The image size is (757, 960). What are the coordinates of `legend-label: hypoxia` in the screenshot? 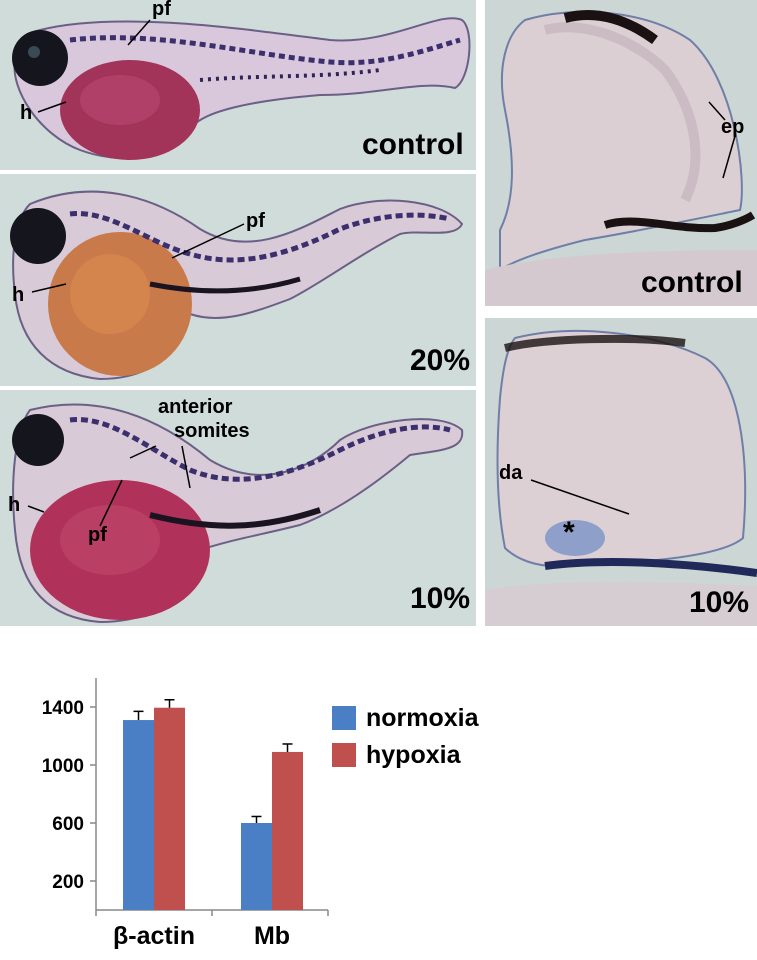 It's located at (414, 755).